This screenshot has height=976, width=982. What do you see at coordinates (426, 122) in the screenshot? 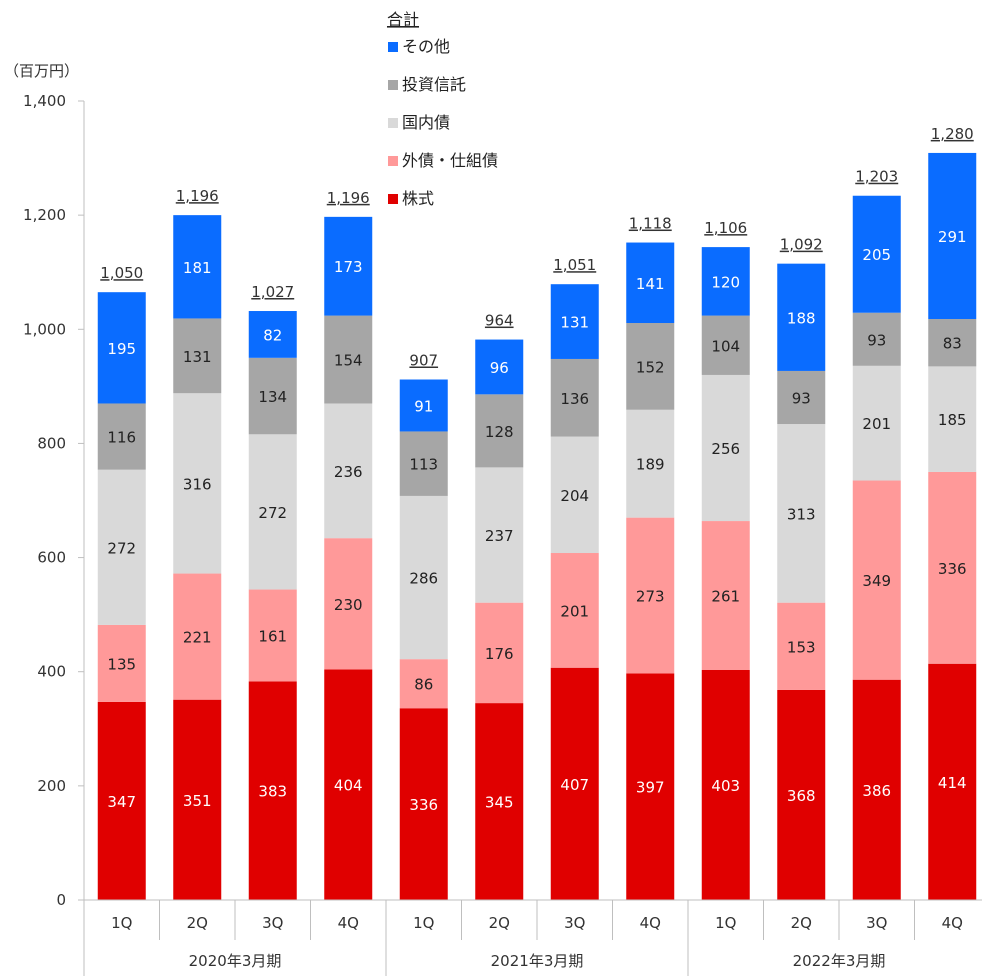
I see `legend-label: 国内債` at bounding box center [426, 122].